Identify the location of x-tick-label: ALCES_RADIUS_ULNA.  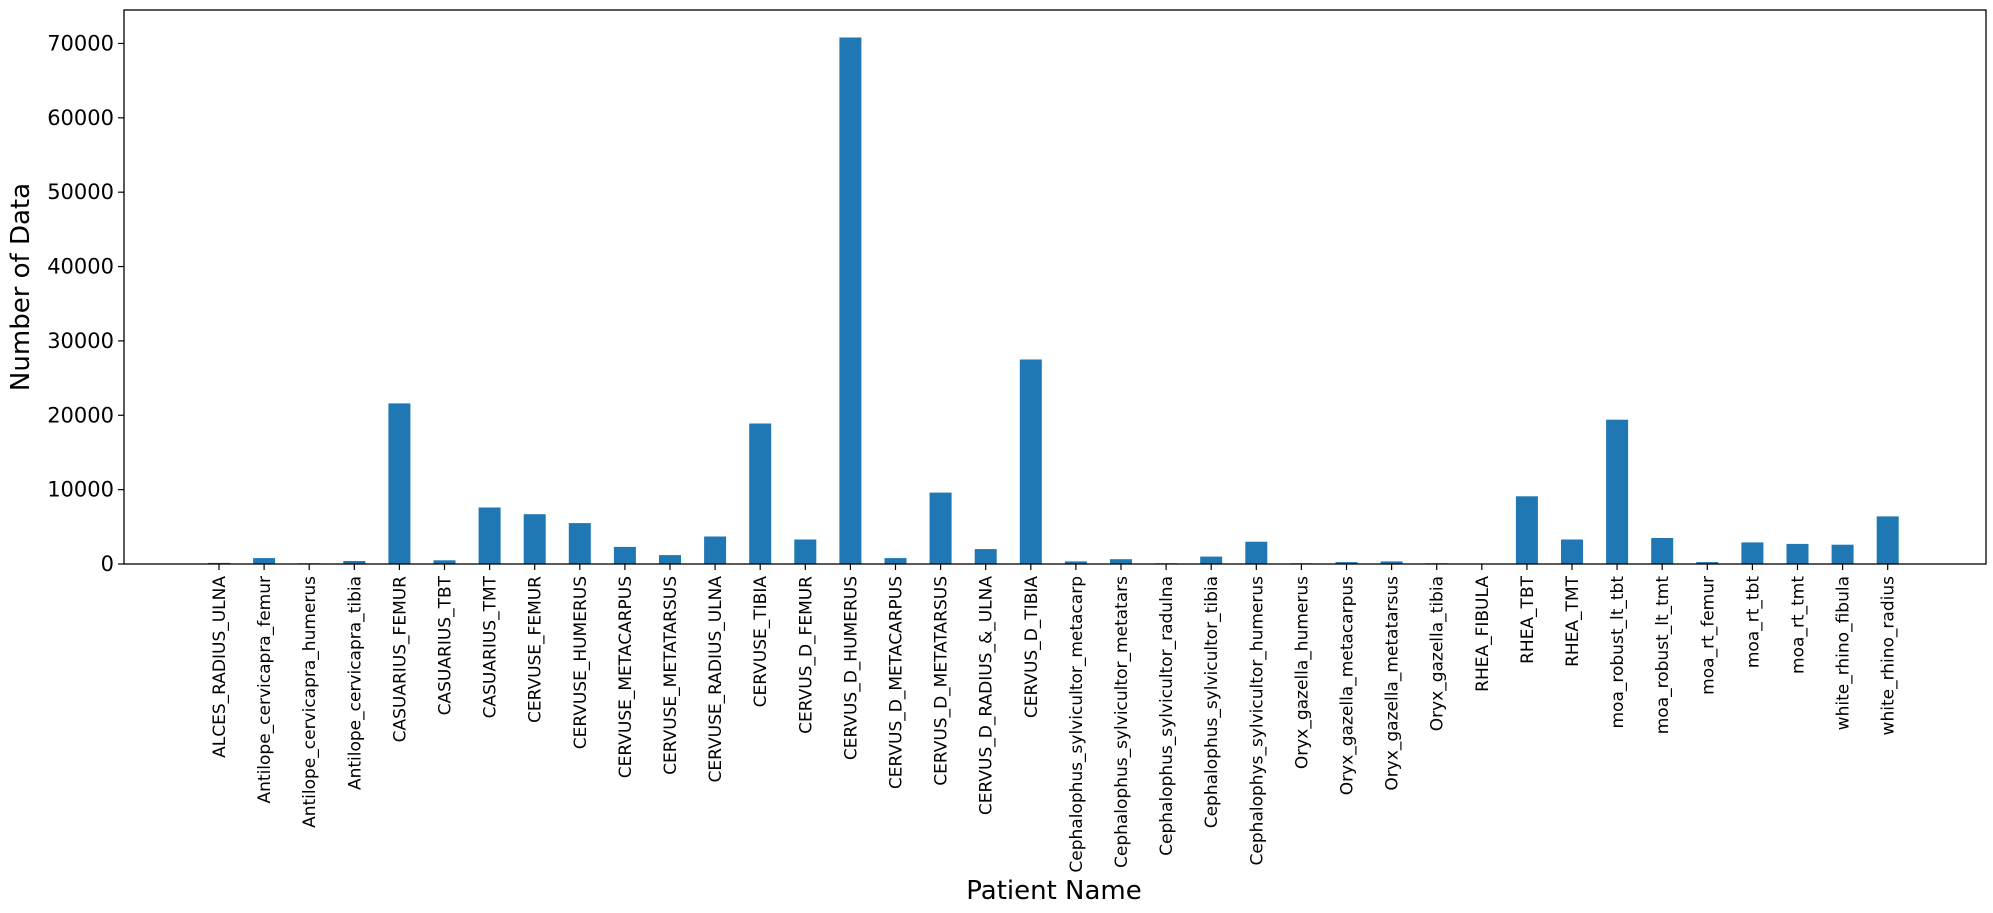
(220, 667).